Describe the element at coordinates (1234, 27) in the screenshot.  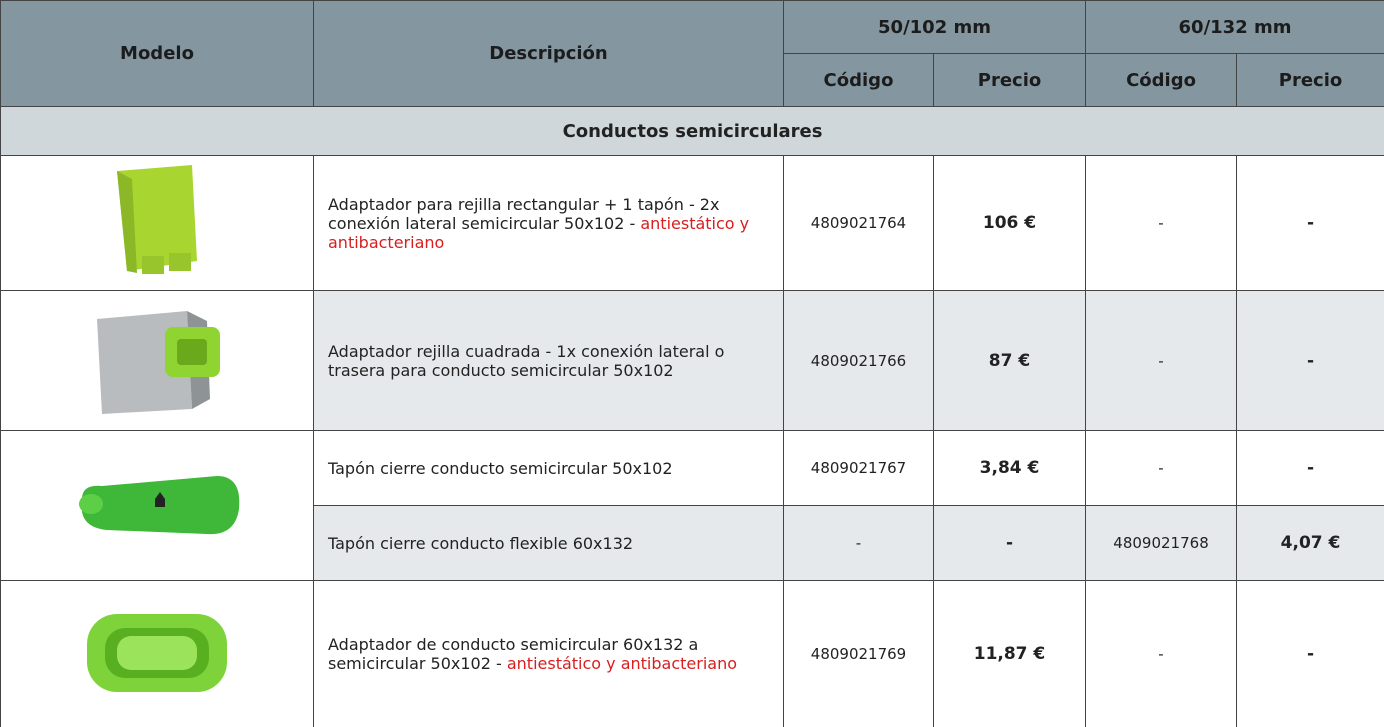
I see `header-size: 60/132 mm` at that location.